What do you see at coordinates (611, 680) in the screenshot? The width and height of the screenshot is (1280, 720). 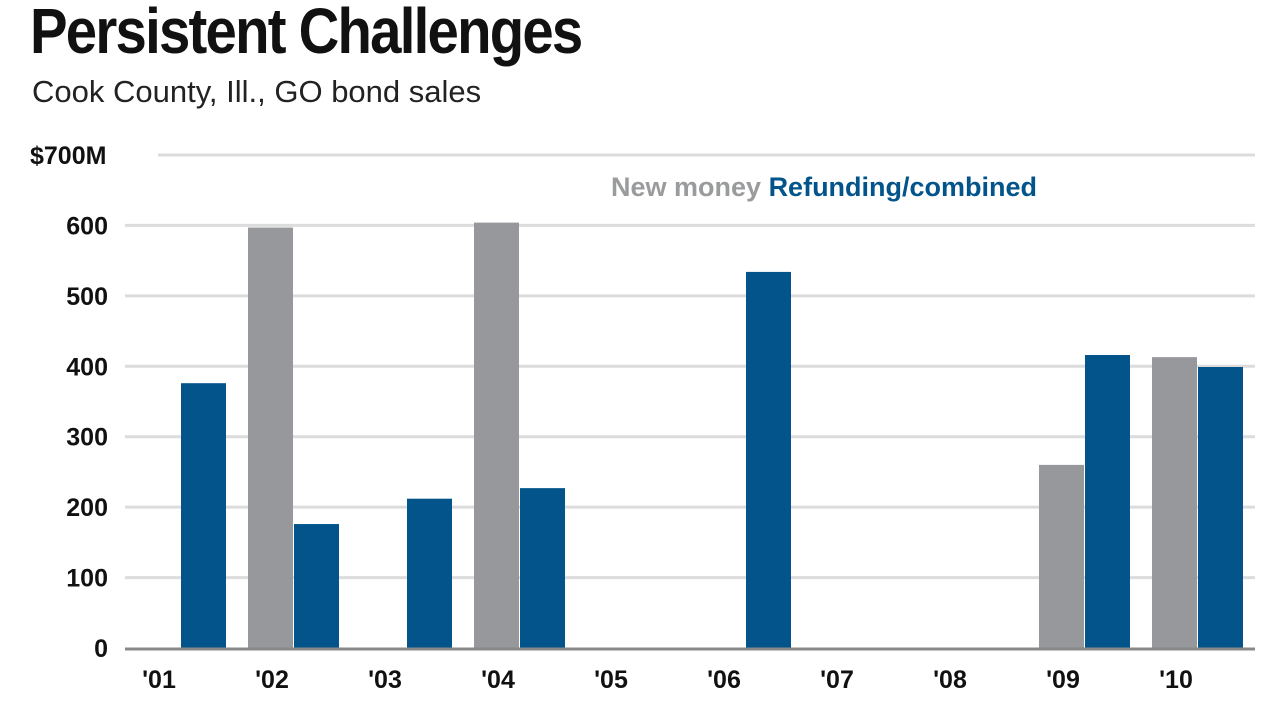 I see `x-tick-label: '05` at bounding box center [611, 680].